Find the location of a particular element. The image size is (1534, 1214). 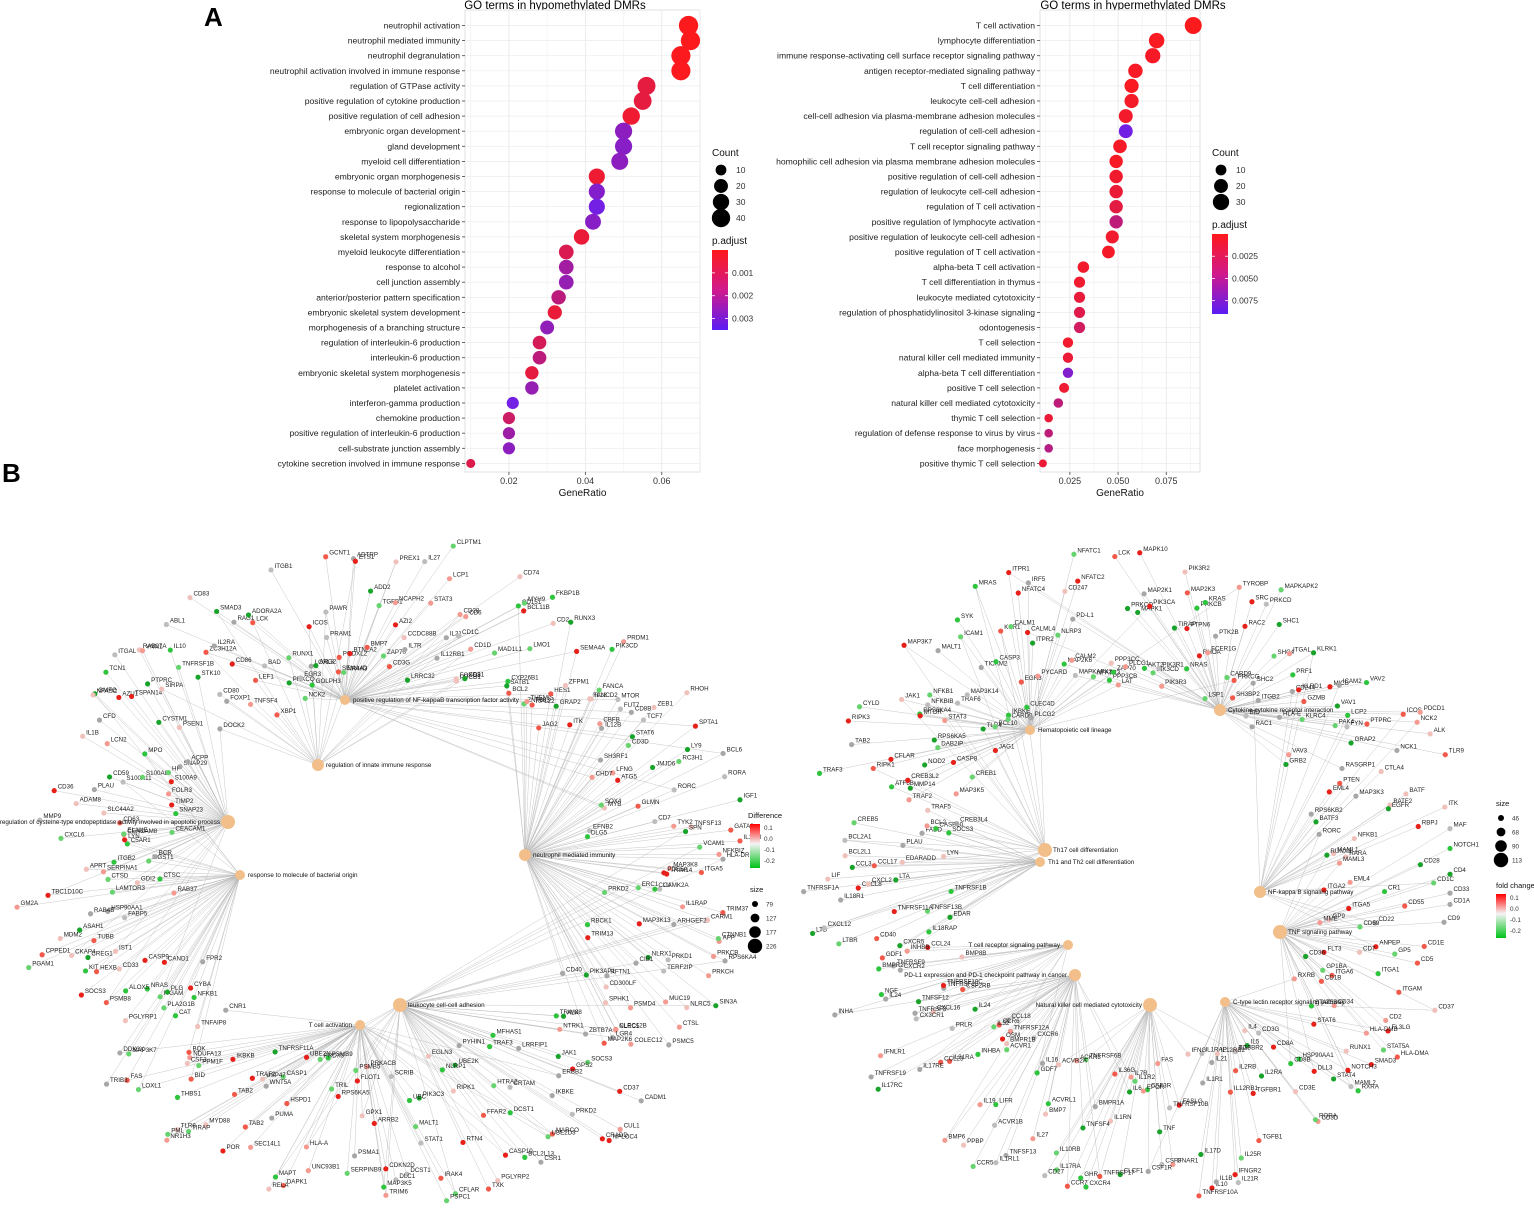

gene-label: CCL23 is located at coordinates (954, 1058).